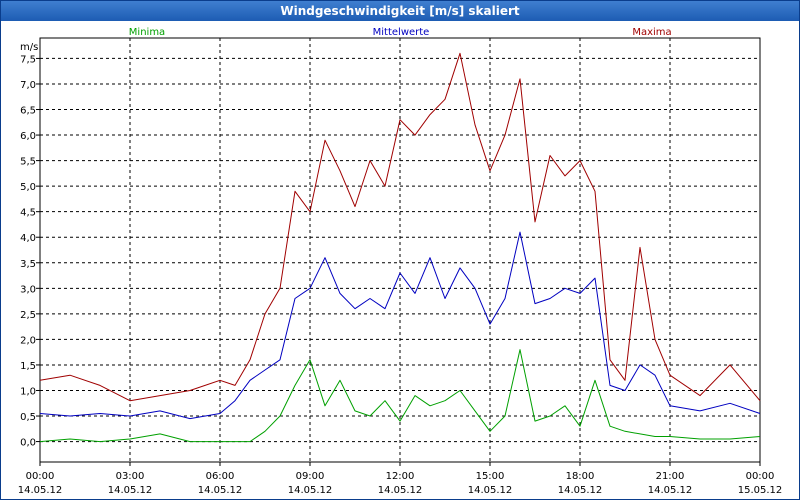 Image resolution: width=800 pixels, height=500 pixels. Describe the element at coordinates (130, 476) in the screenshot. I see `x-tick-time: 03:00` at that location.